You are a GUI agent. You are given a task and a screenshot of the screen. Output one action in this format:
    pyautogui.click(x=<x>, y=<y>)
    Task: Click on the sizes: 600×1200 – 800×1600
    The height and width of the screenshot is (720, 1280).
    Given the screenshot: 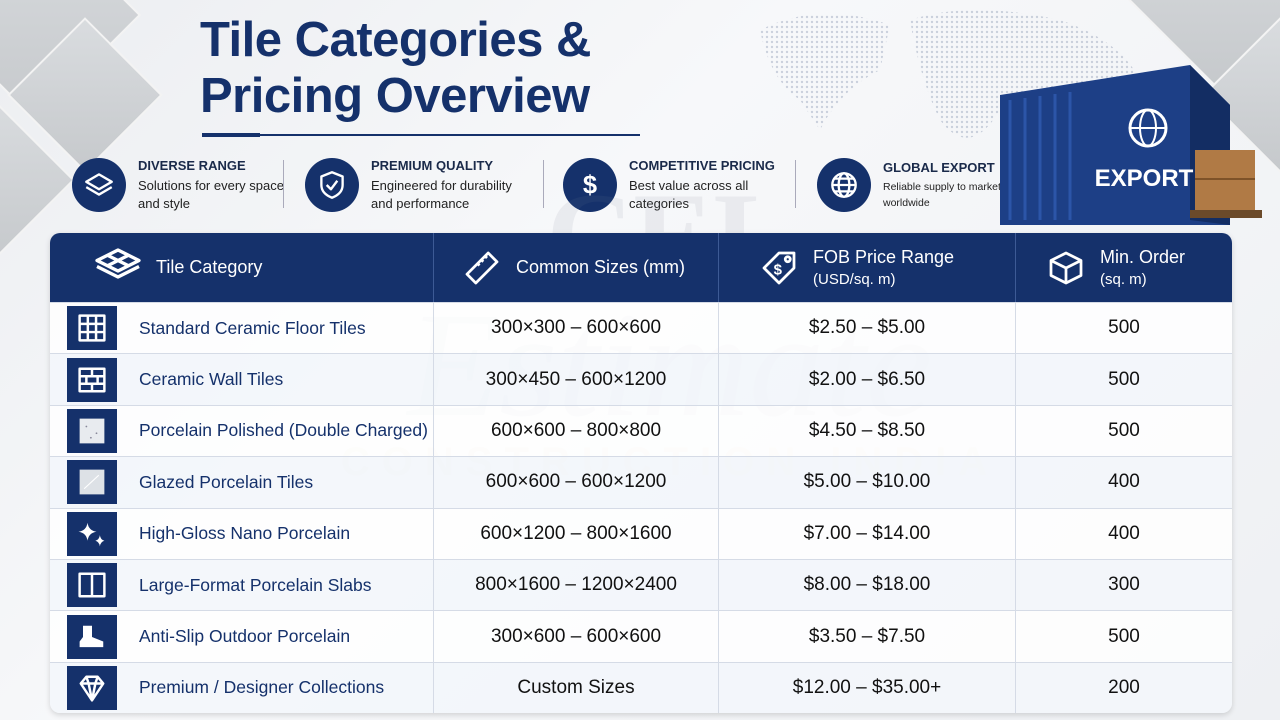 What is the action you would take?
    pyautogui.click(x=576, y=533)
    